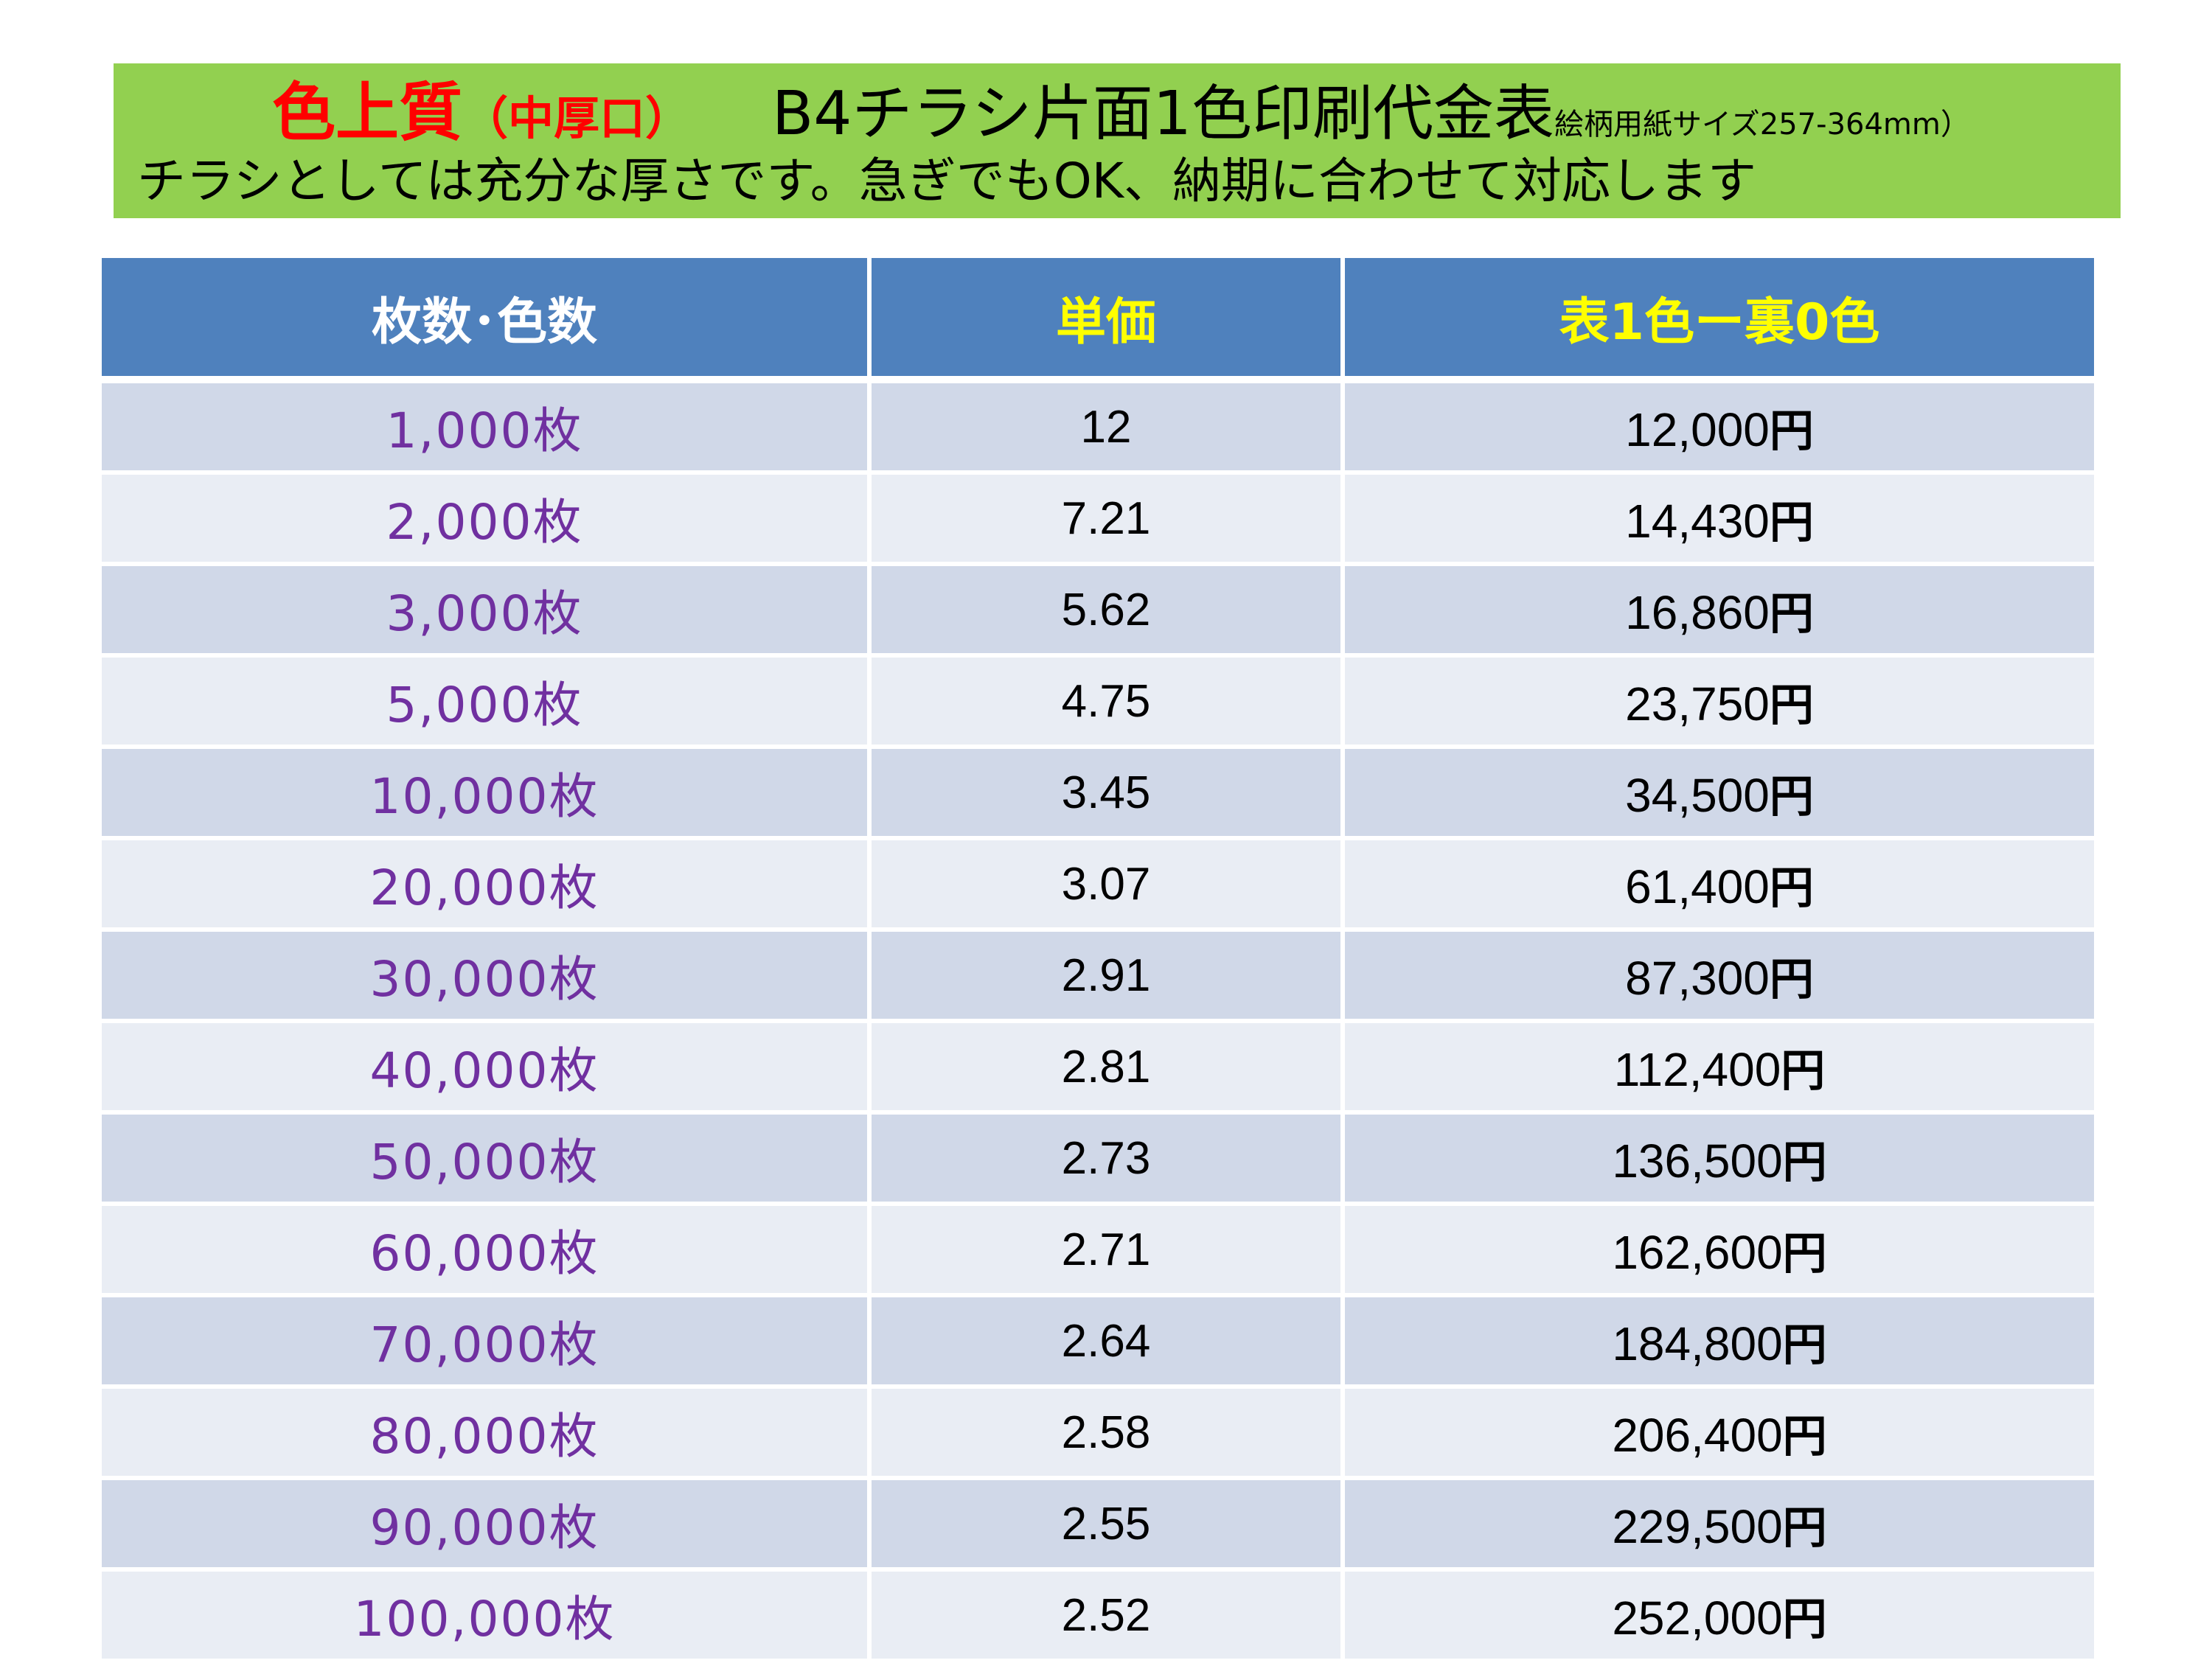 This screenshot has height=1663, width=2212. I want to click on total-price-cell: 14,430円, so click(1719, 518).